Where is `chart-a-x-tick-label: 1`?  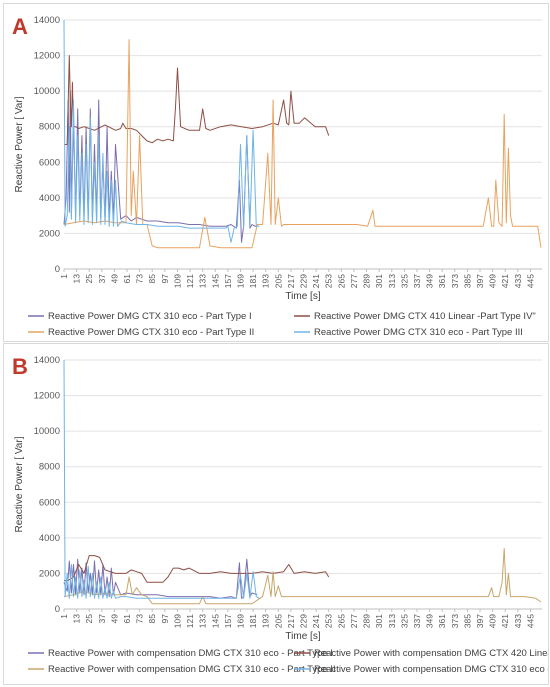 chart-a-x-tick-label: 1 is located at coordinates (64, 276).